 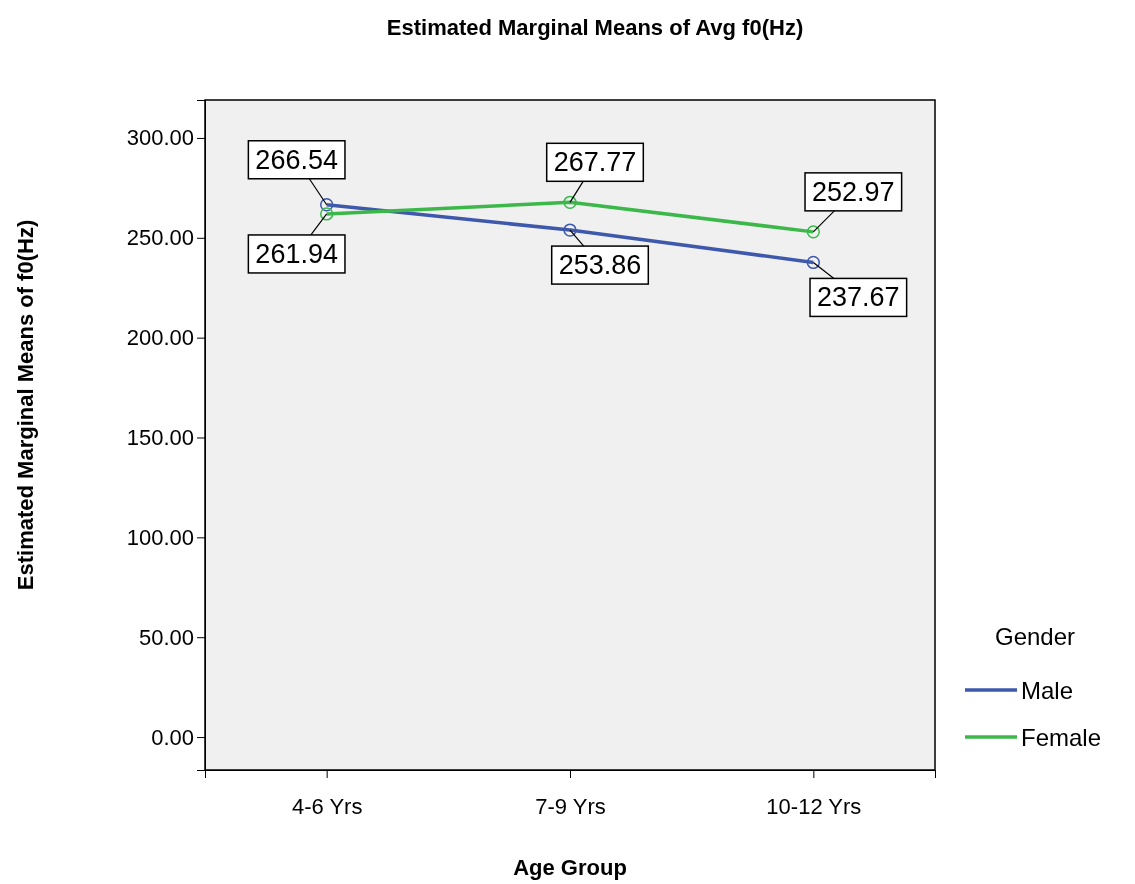 What do you see at coordinates (1035, 636) in the screenshot?
I see `legend-title: Gender` at bounding box center [1035, 636].